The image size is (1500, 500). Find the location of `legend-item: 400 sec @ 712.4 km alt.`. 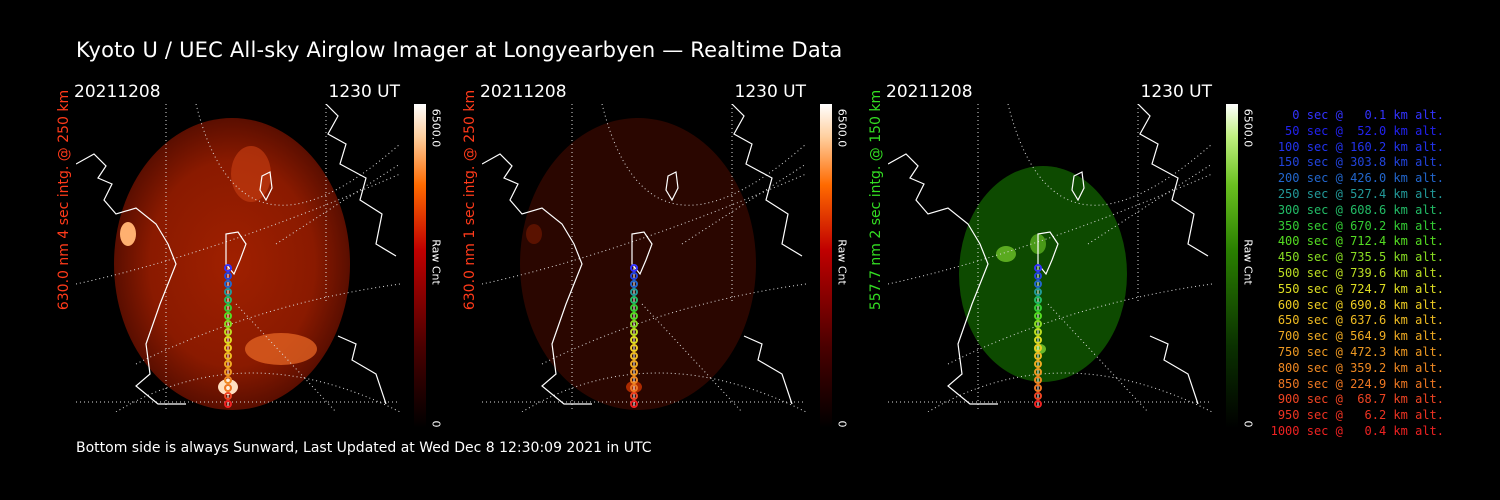

legend-item: 400 sec @ 712.4 km alt. is located at coordinates (1360, 241).